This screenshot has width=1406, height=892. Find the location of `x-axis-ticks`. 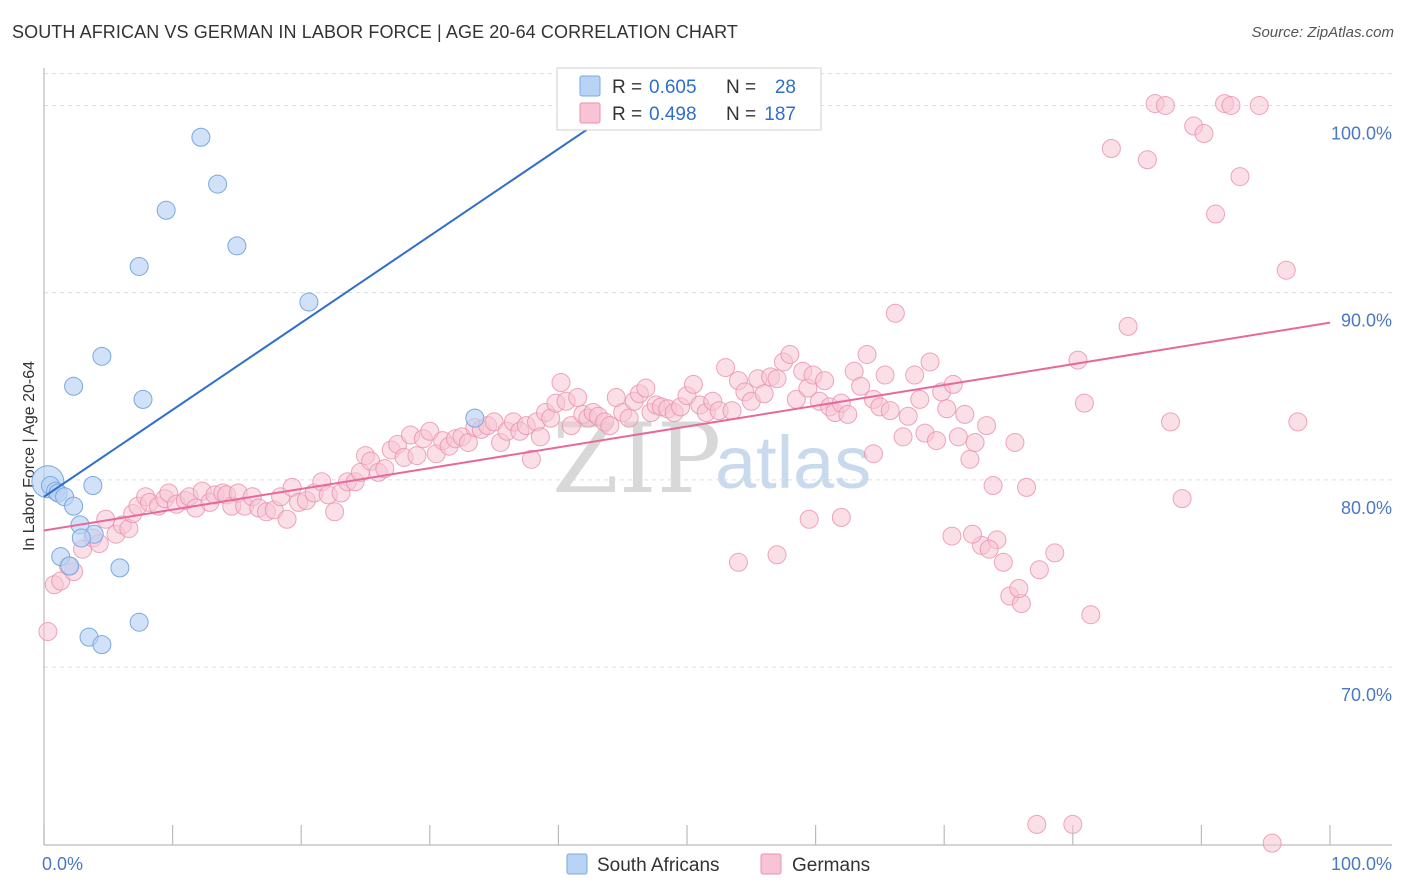

x-axis-ticks is located at coordinates (687, 835).